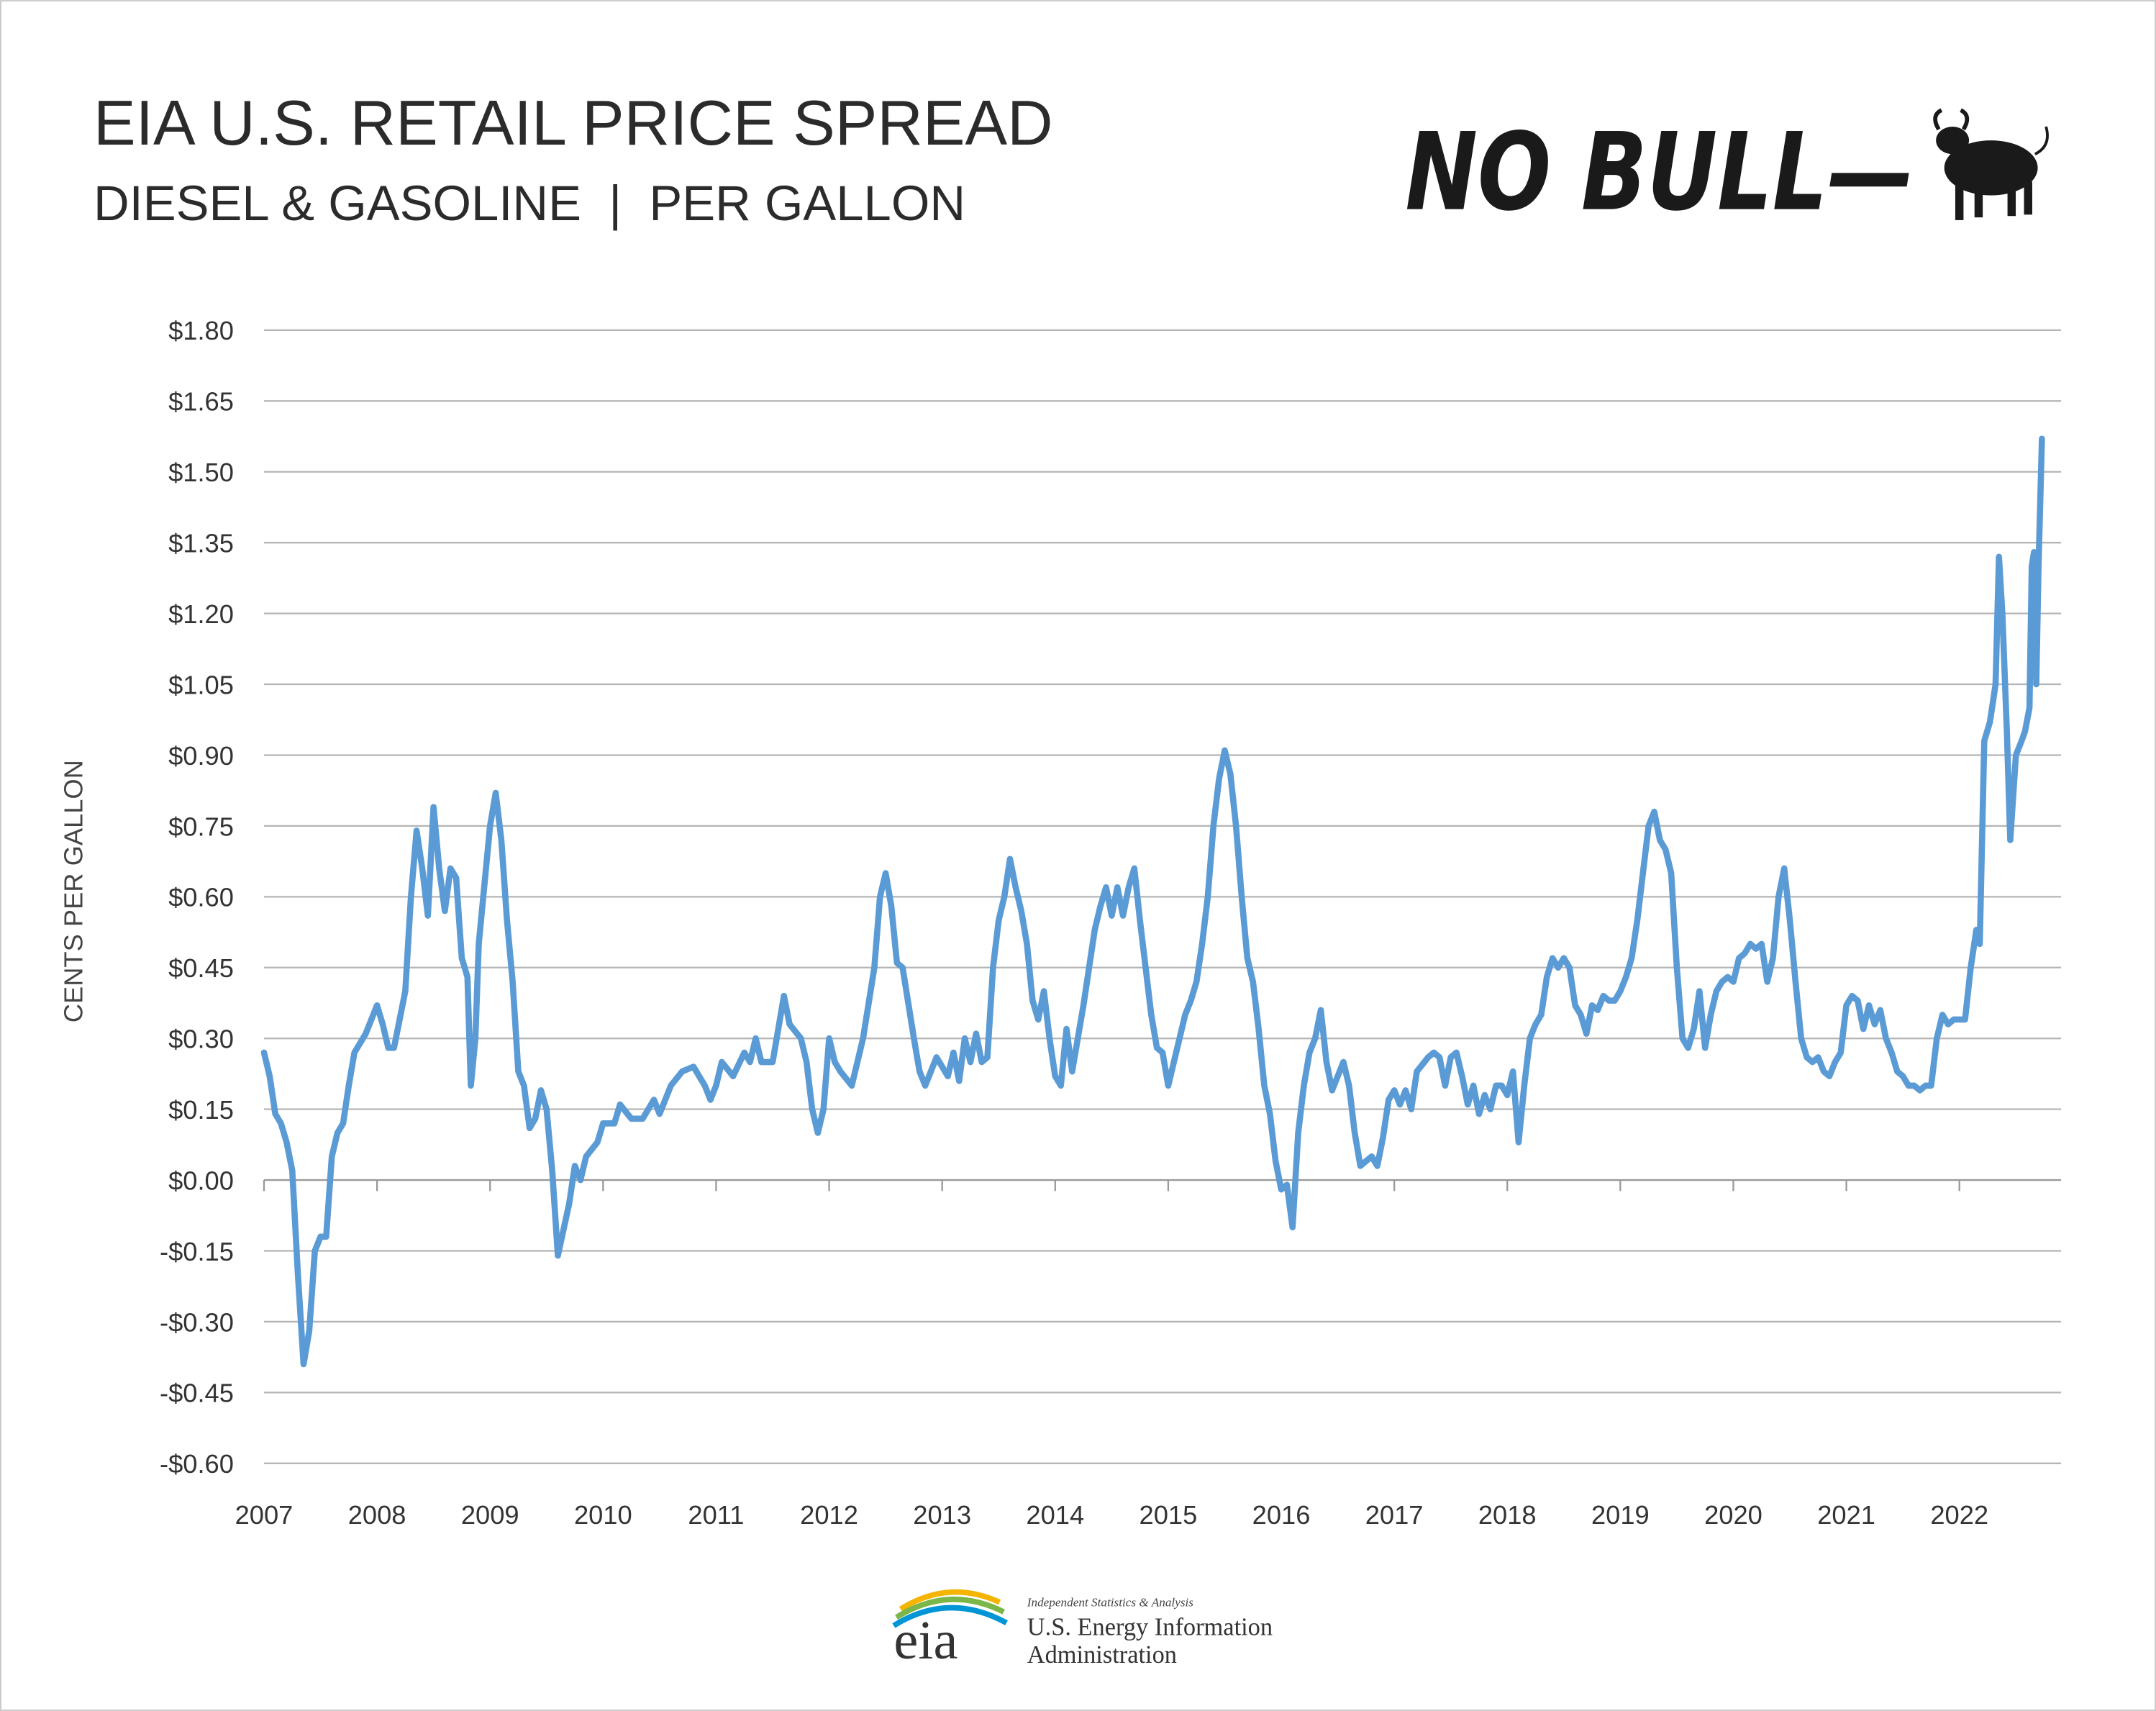  Describe the element at coordinates (829, 1515) in the screenshot. I see `x-tick-label: 2012` at that location.